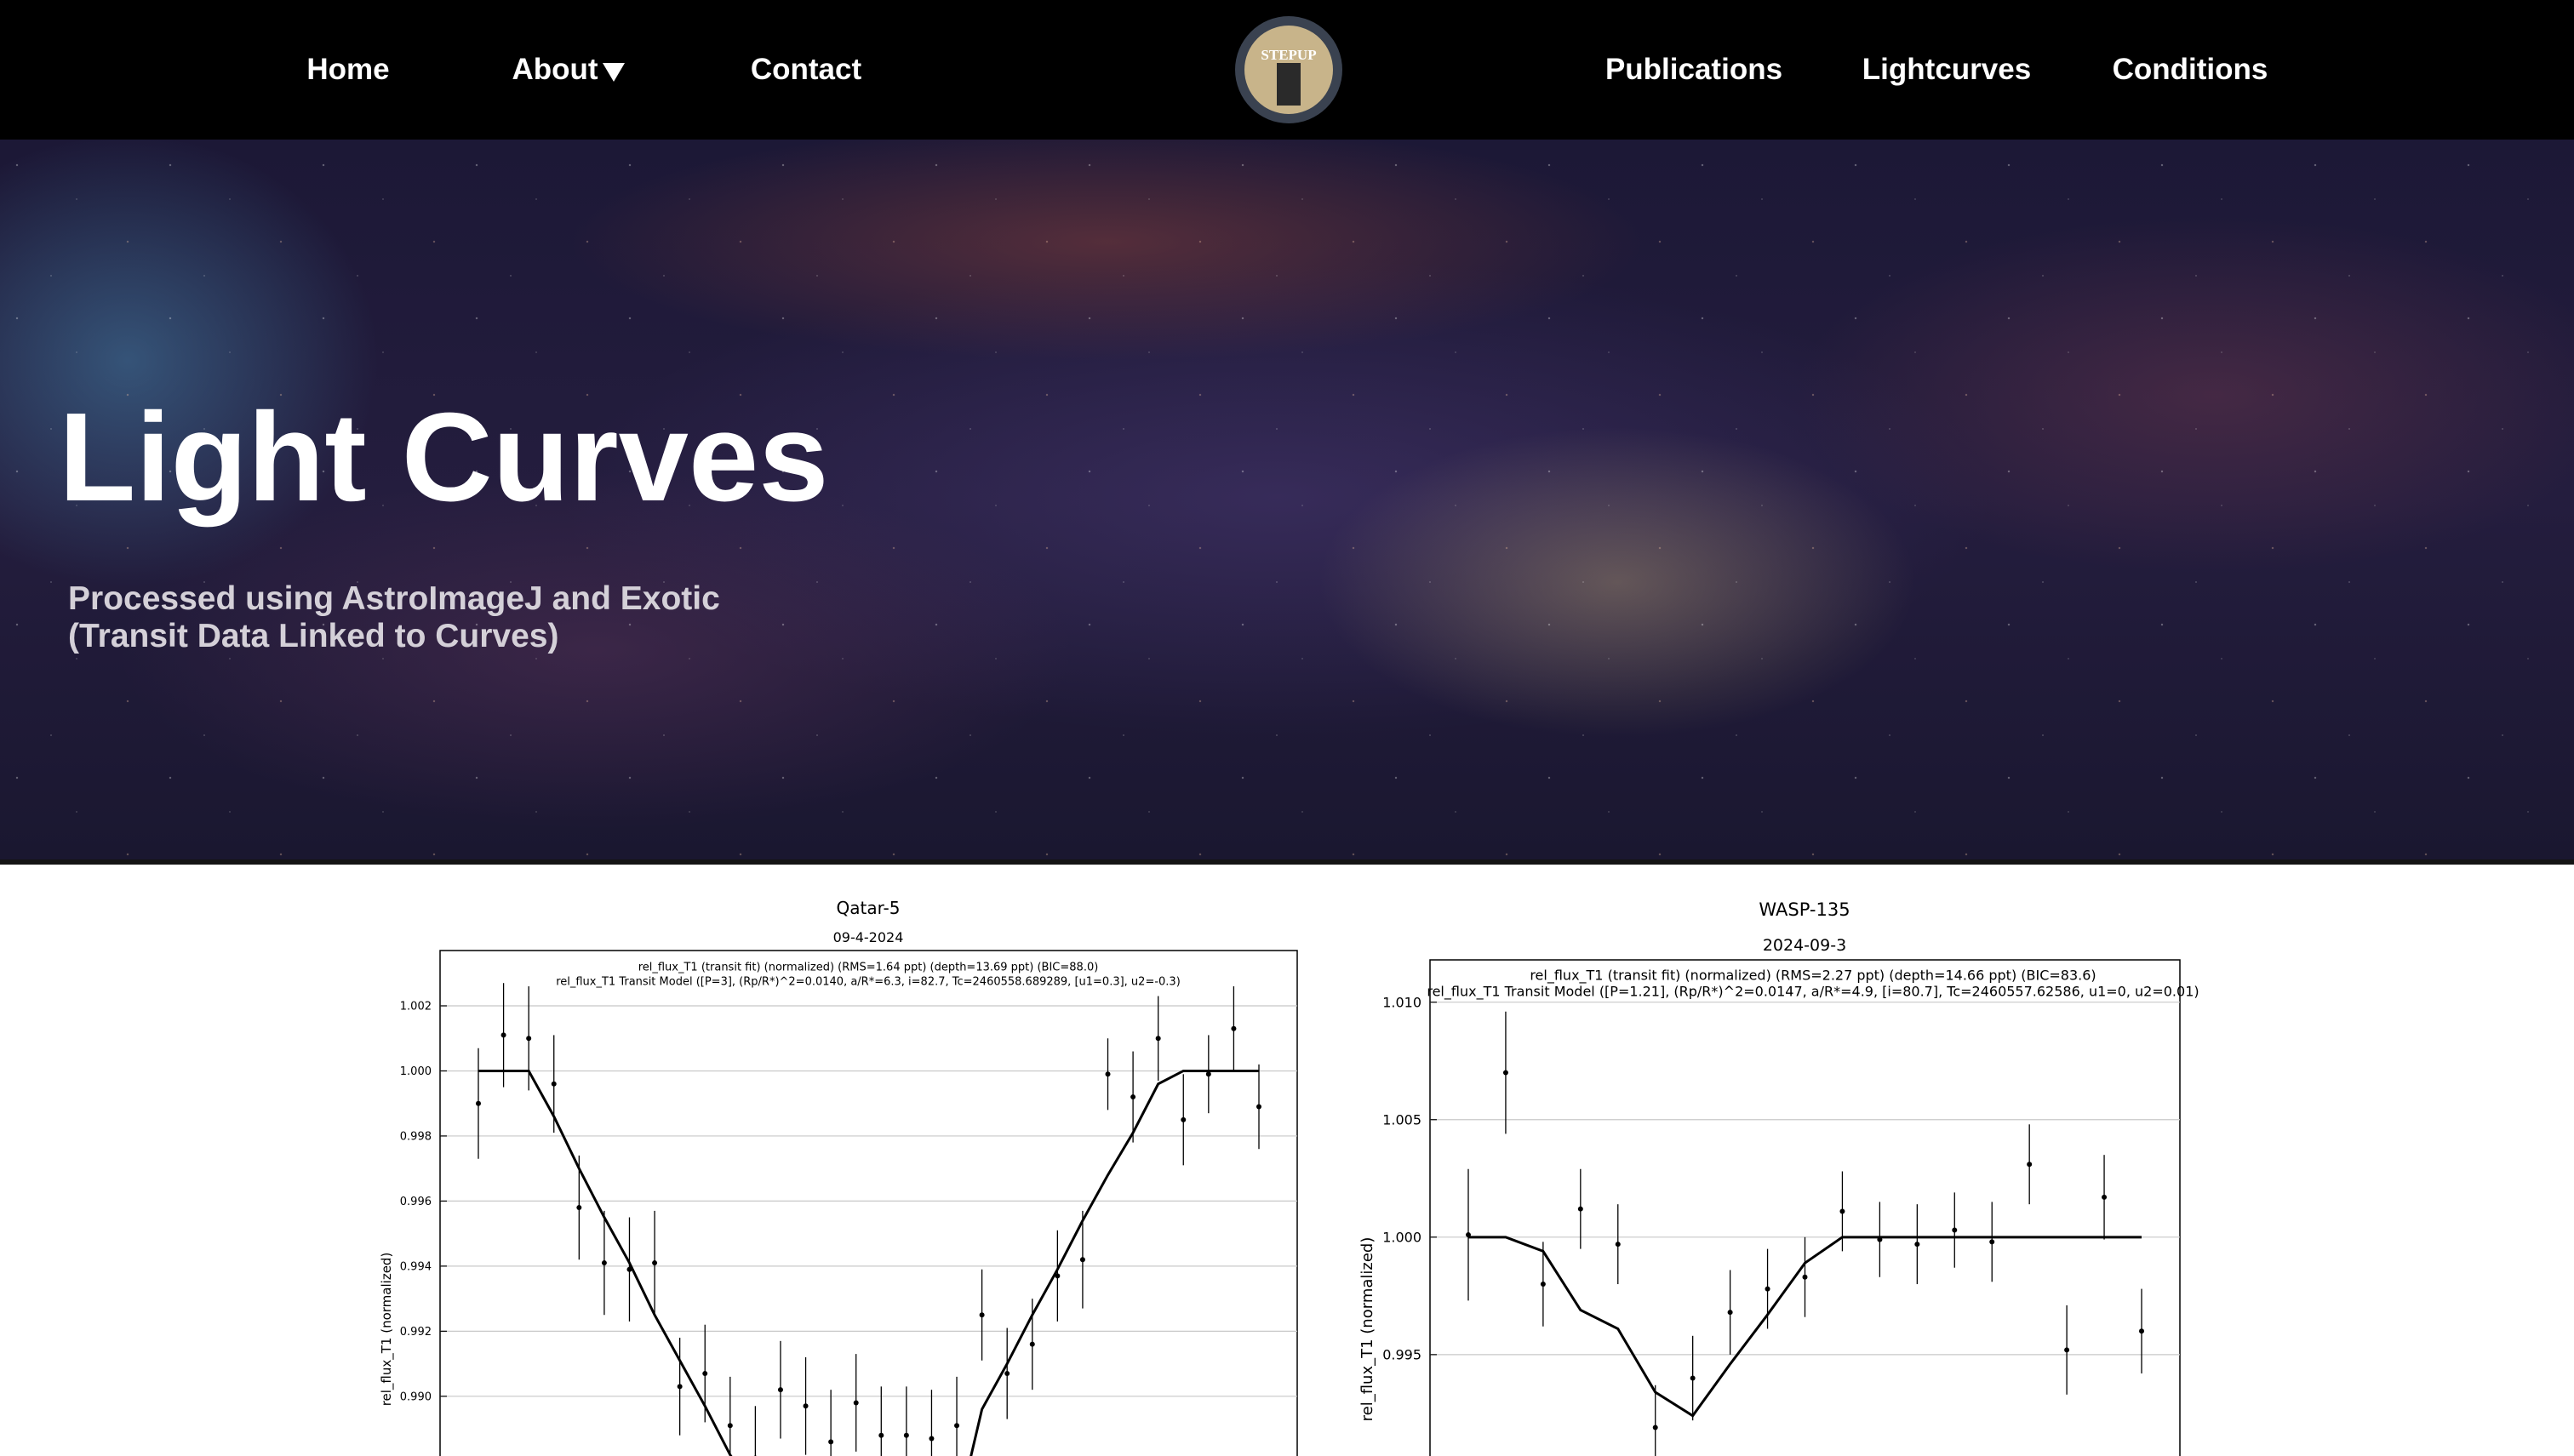 The width and height of the screenshot is (2574, 1456). Describe the element at coordinates (868, 937) in the screenshot. I see `plot-date: 09-4-2024` at that location.